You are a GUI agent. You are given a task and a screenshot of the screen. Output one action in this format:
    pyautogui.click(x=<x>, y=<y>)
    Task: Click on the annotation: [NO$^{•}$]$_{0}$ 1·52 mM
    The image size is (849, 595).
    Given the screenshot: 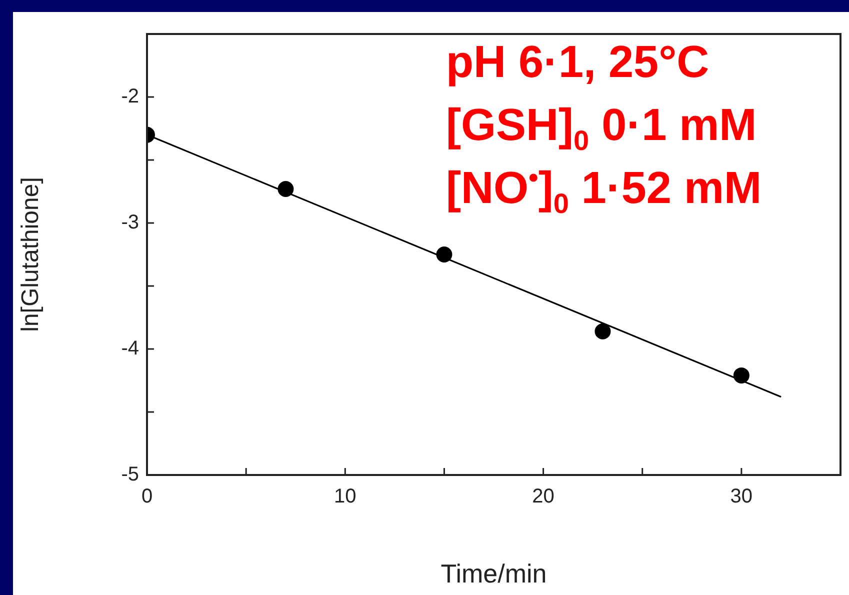 What is the action you would take?
    pyautogui.click(x=604, y=190)
    